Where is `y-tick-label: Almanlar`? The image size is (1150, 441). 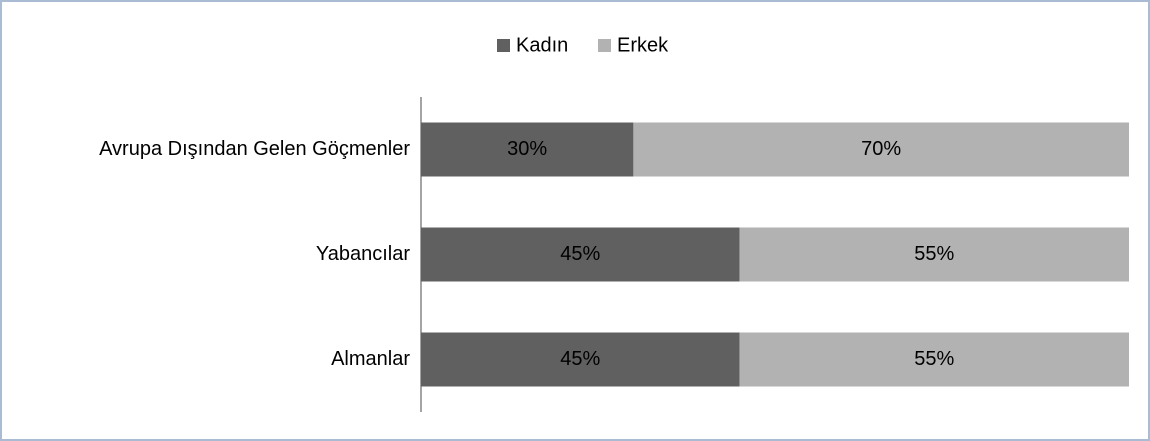
y-tick-label: Almanlar is located at coordinates (370, 359).